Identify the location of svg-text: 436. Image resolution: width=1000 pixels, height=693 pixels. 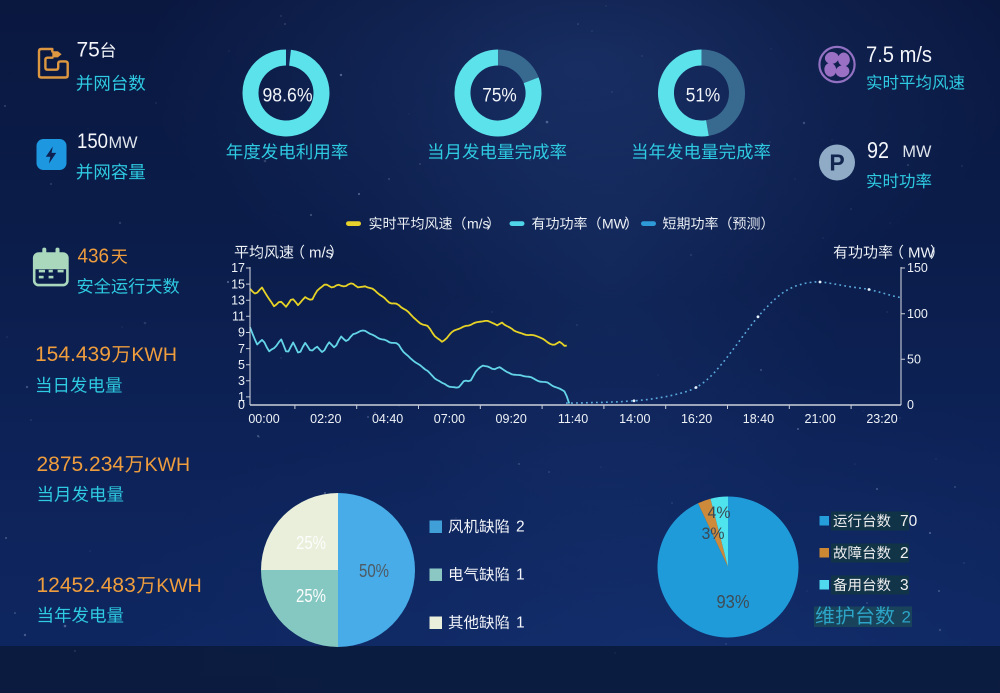
(94, 257).